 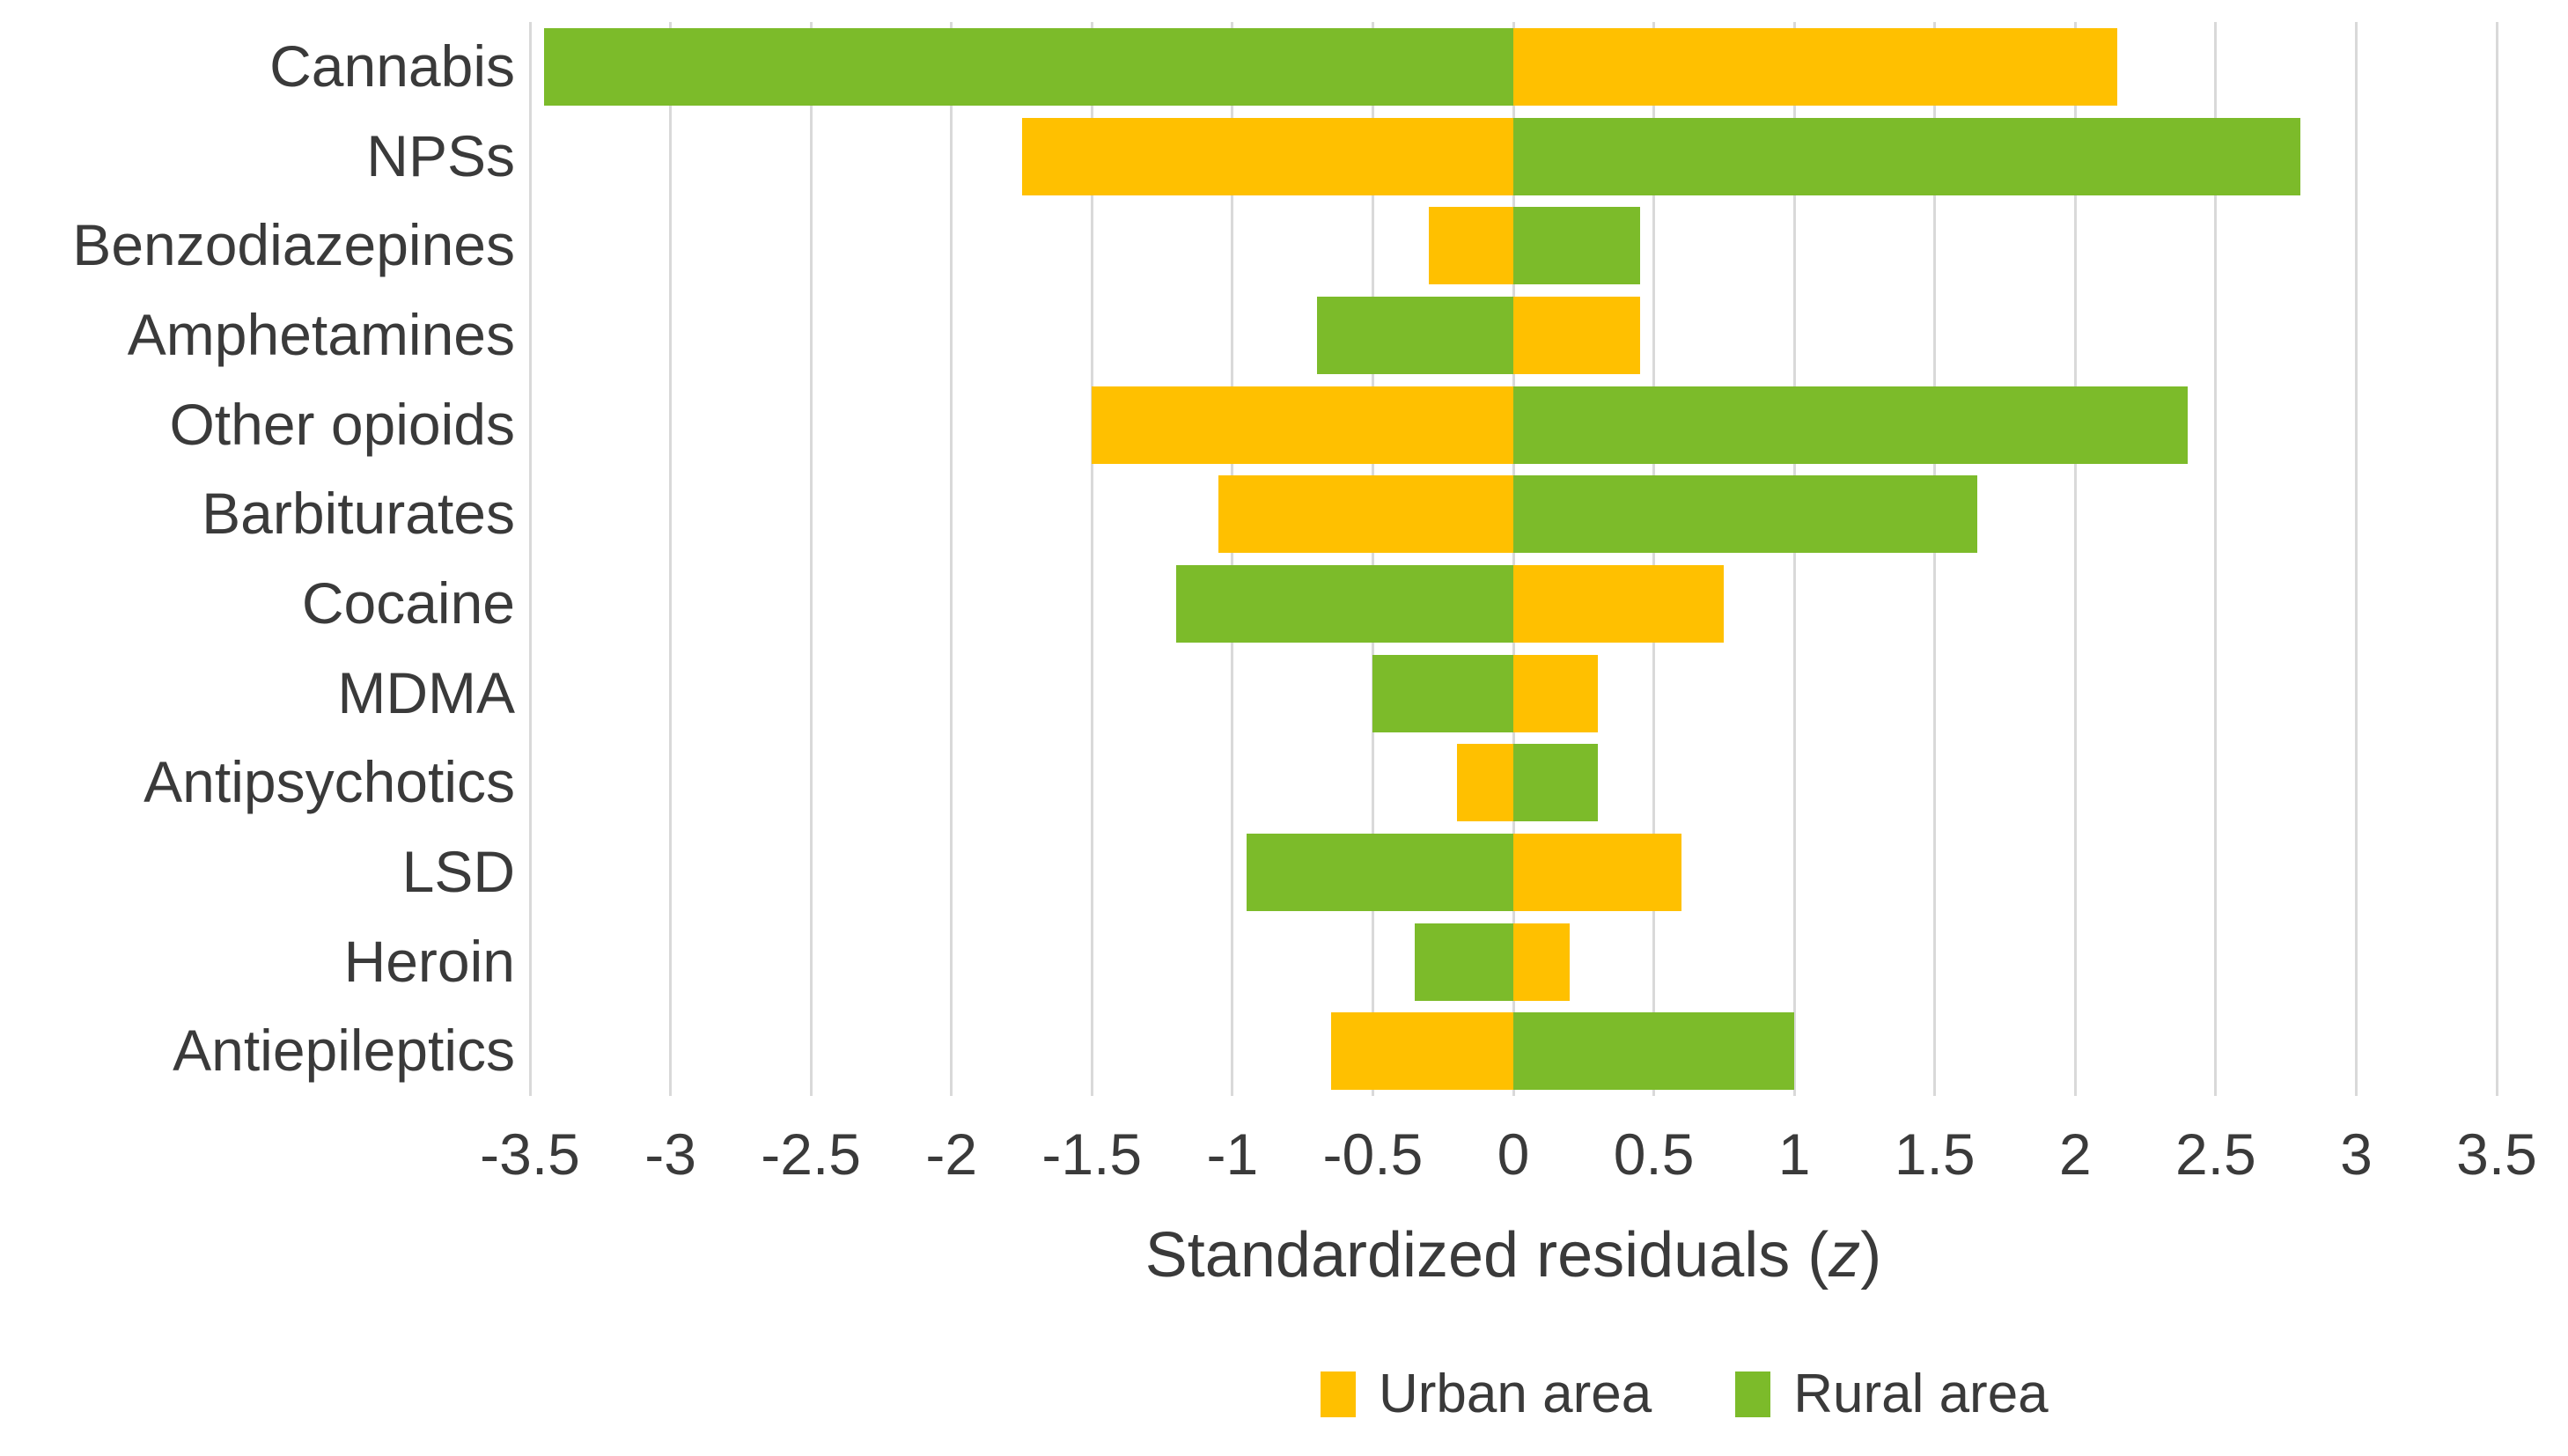 What do you see at coordinates (530, 559) in the screenshot?
I see `gridline--3.5` at bounding box center [530, 559].